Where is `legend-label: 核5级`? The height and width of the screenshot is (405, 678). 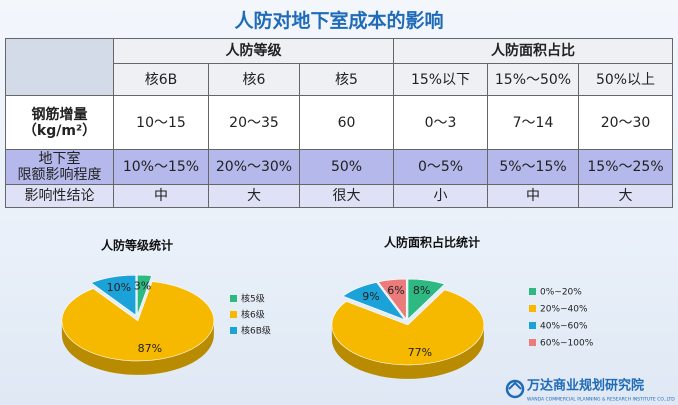 legend-label: 核5级 is located at coordinates (253, 299).